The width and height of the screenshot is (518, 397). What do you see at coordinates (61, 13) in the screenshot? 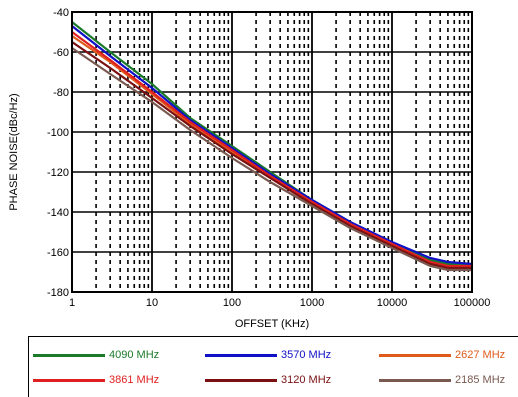
I see `y-tick-label: -40` at bounding box center [61, 13].